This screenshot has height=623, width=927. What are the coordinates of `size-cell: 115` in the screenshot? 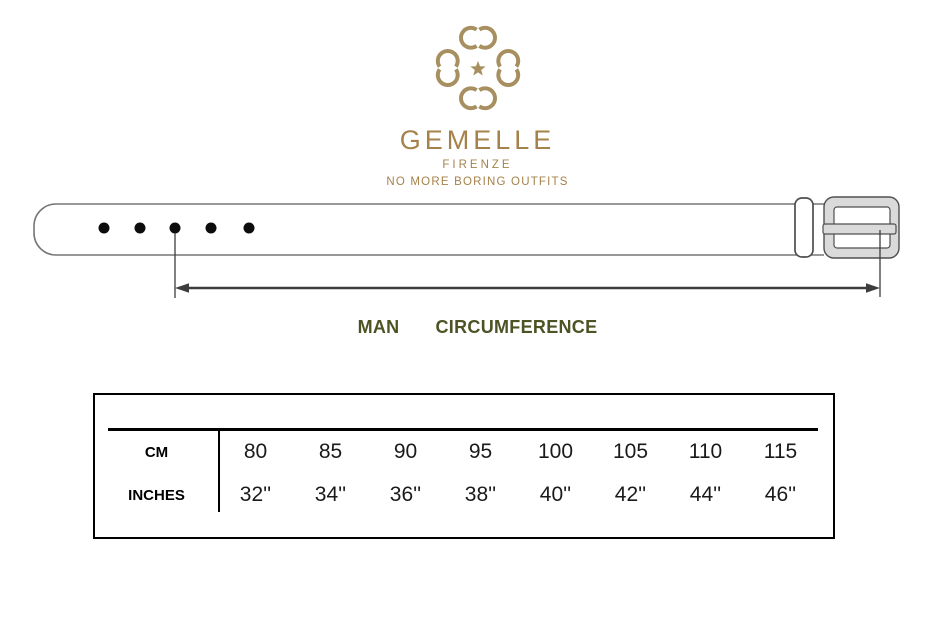 It's located at (780, 451).